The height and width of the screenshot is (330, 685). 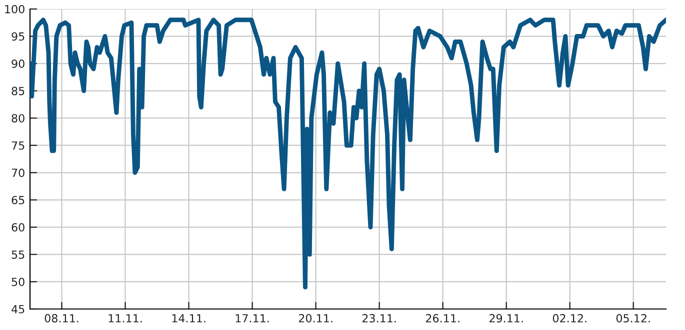 I want to click on y-tick-label: 95, so click(x=18, y=36).